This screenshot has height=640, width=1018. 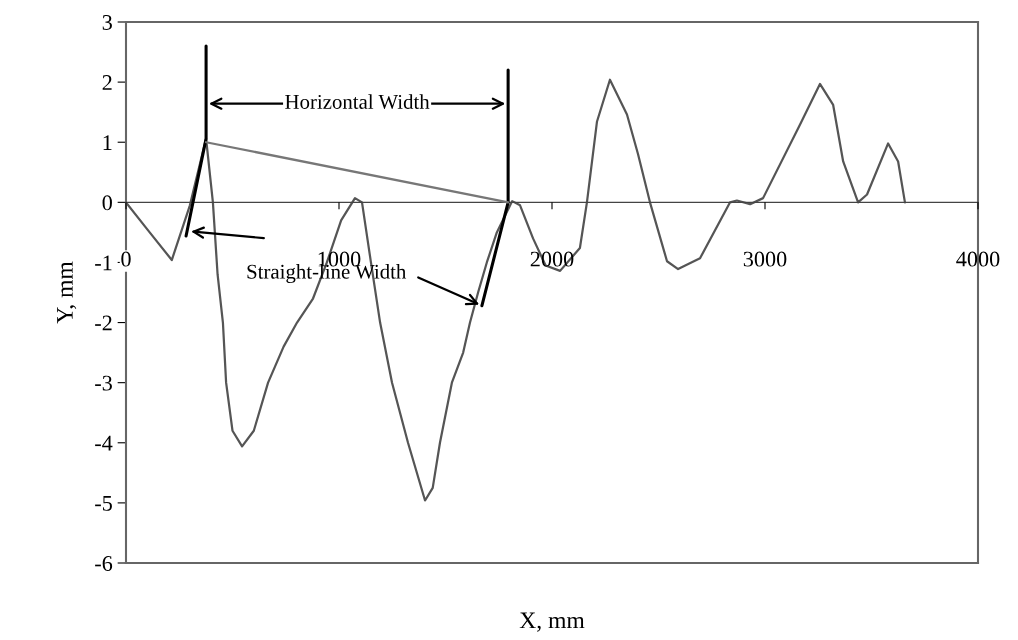 I want to click on y-tick-label: 2, so click(x=107, y=82).